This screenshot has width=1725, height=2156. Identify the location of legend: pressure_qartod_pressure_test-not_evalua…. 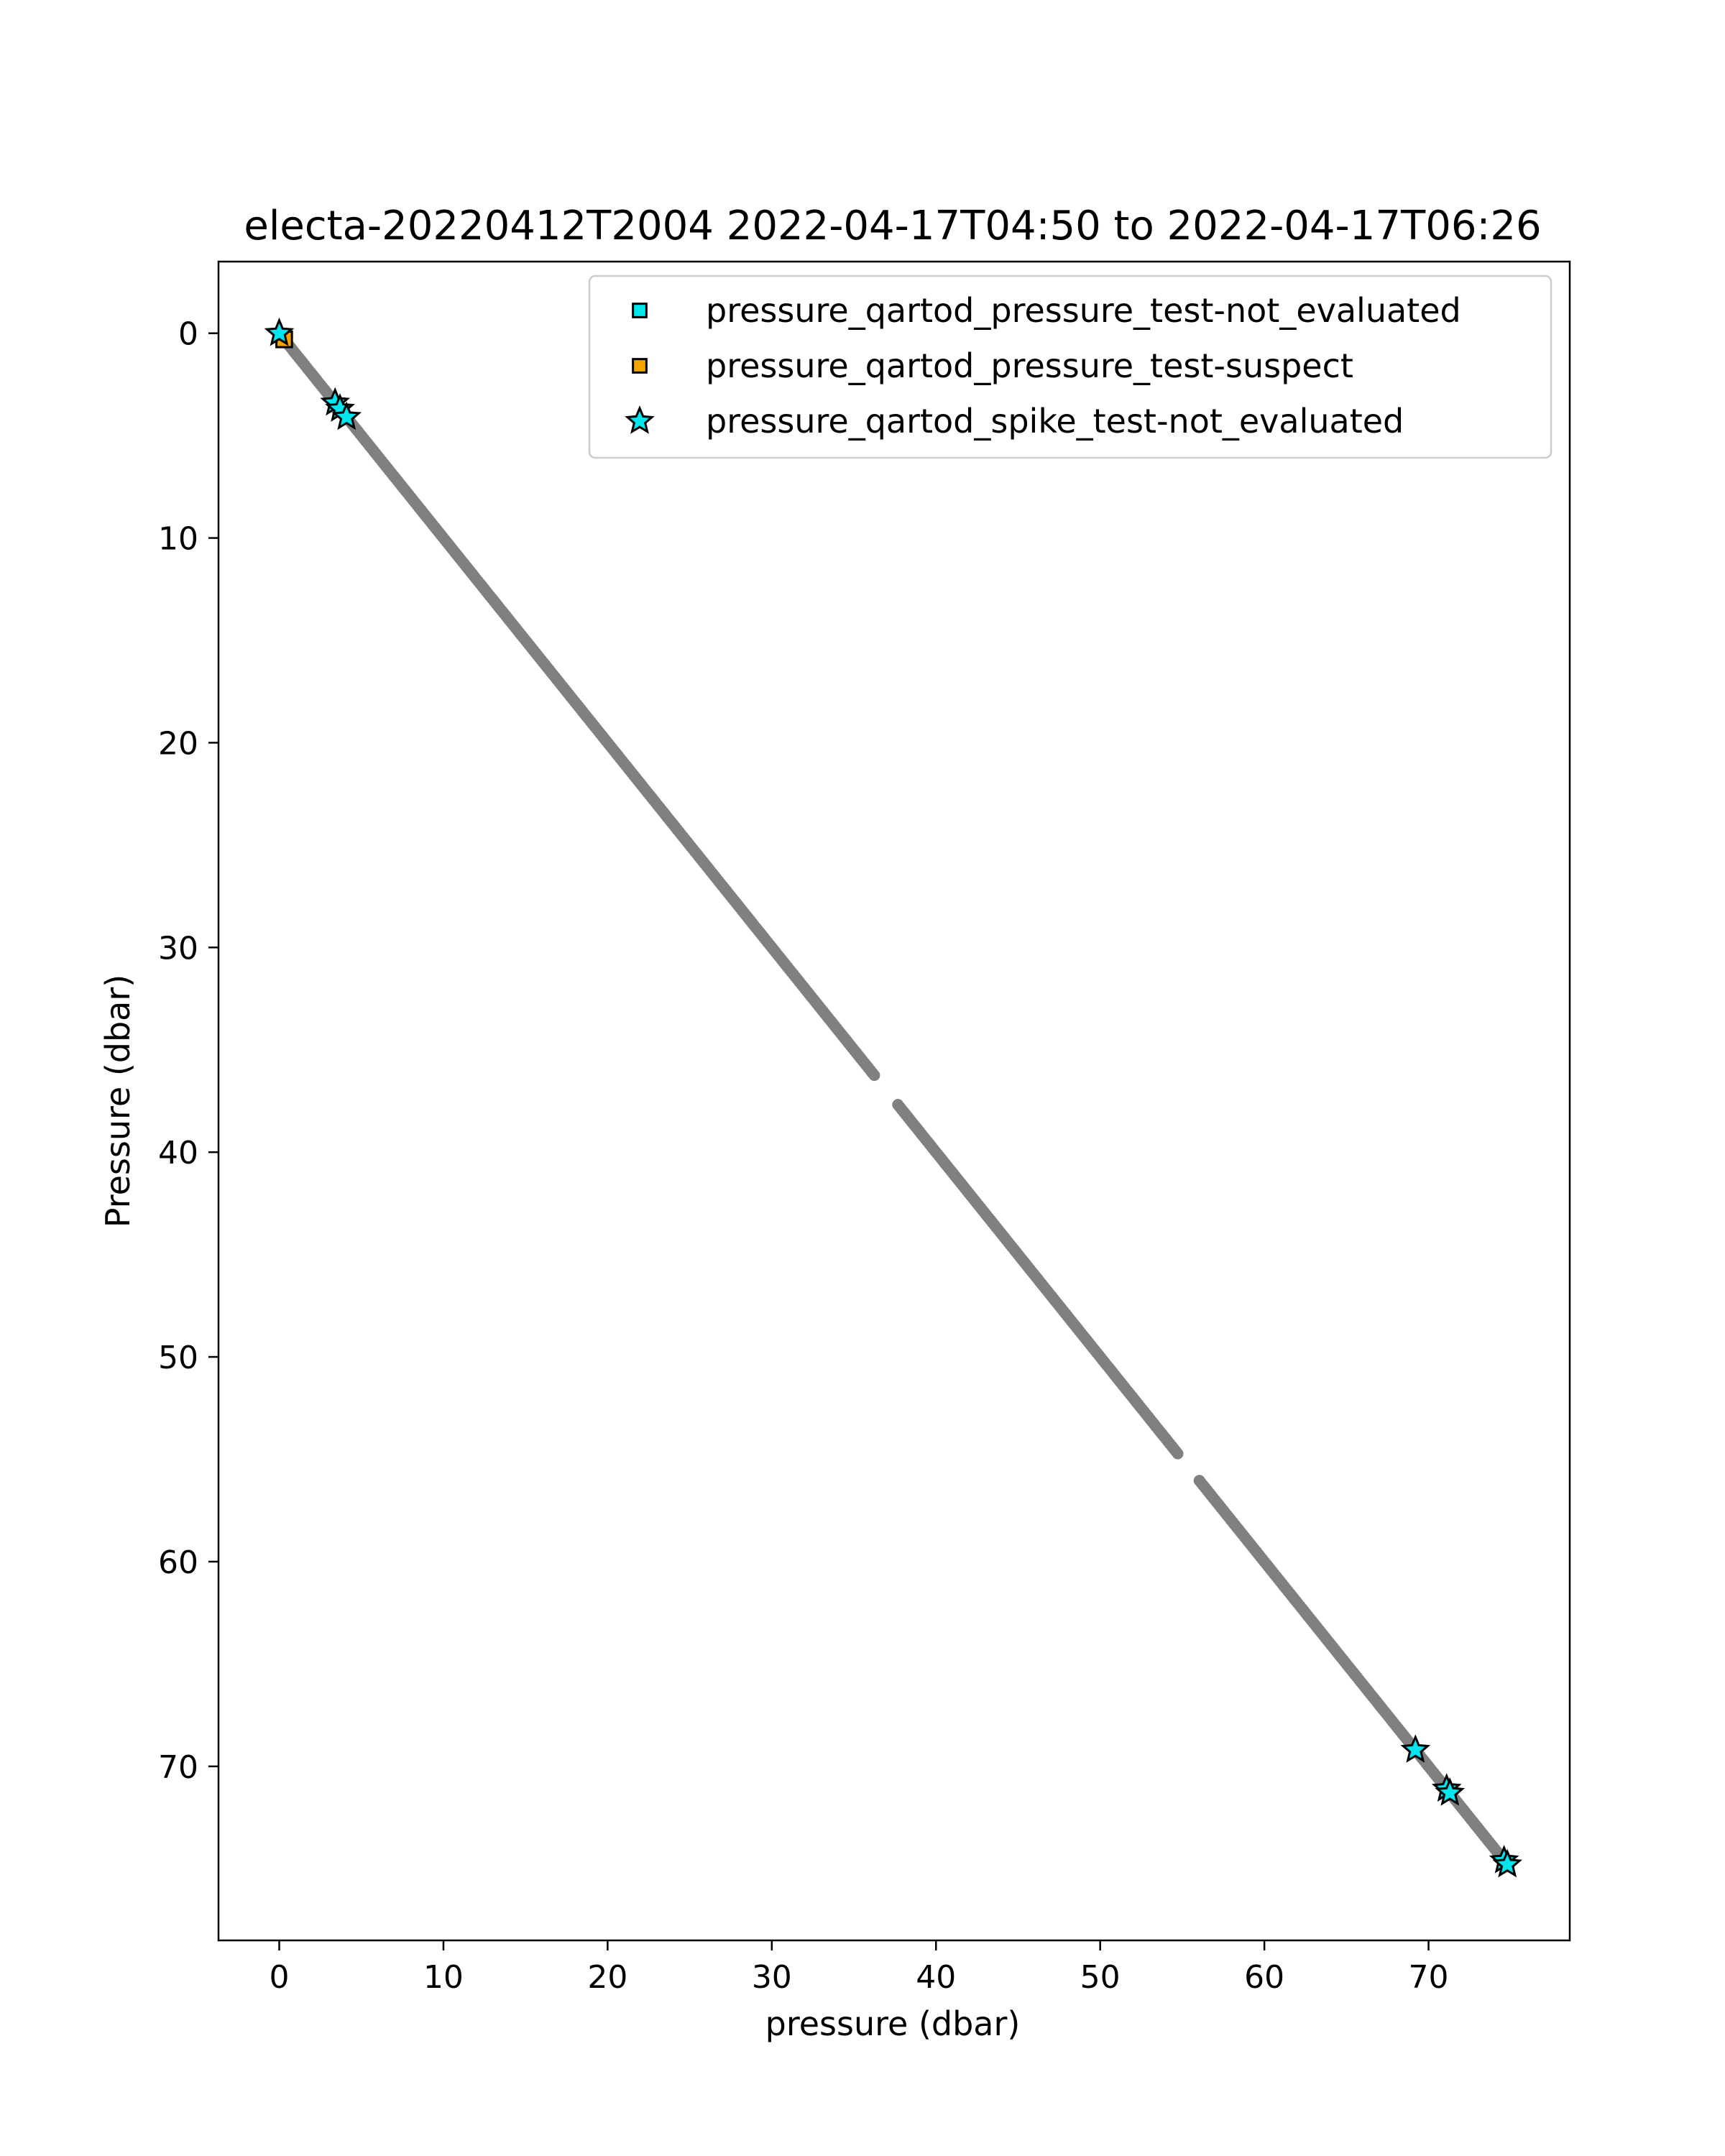
(1070, 367).